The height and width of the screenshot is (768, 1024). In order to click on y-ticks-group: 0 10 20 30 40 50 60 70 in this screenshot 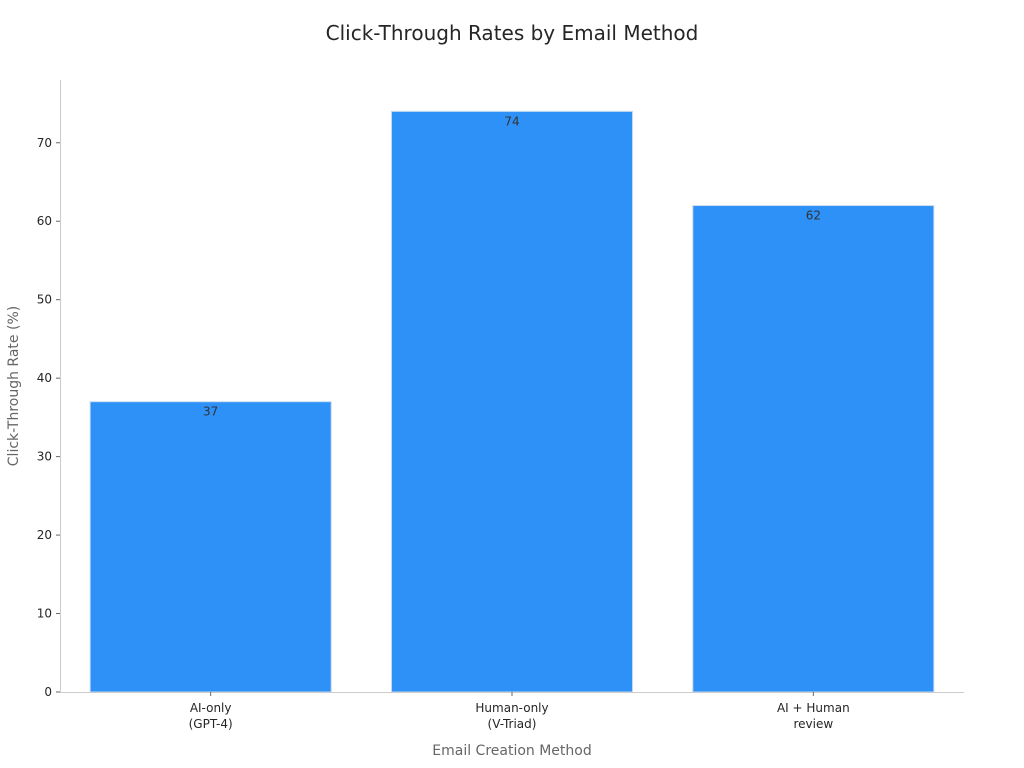, I will do `click(48, 417)`.